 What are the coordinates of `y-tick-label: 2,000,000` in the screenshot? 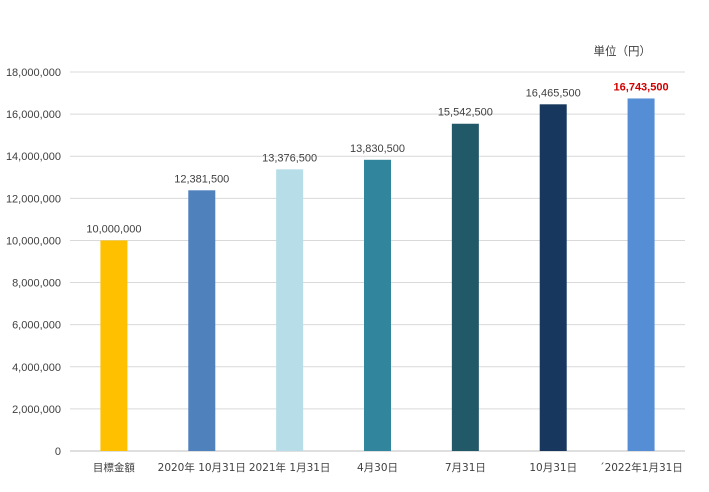 It's located at (36, 410).